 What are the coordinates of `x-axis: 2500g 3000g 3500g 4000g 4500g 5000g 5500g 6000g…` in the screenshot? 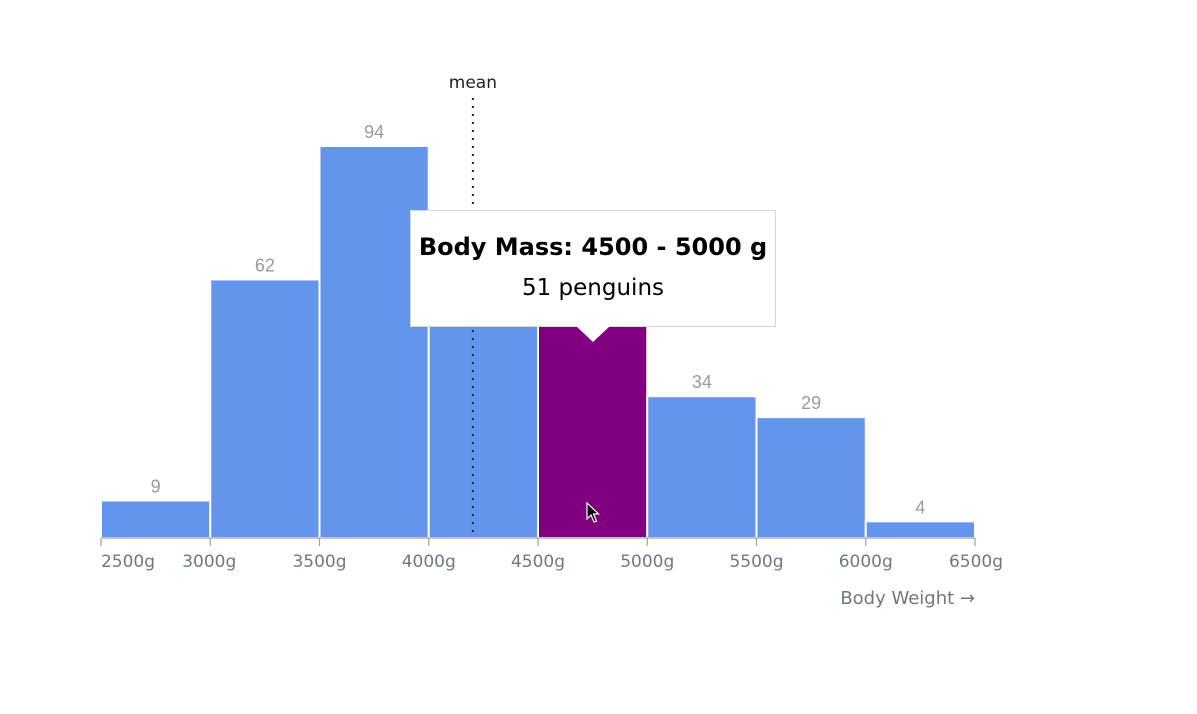 It's located at (551, 554).